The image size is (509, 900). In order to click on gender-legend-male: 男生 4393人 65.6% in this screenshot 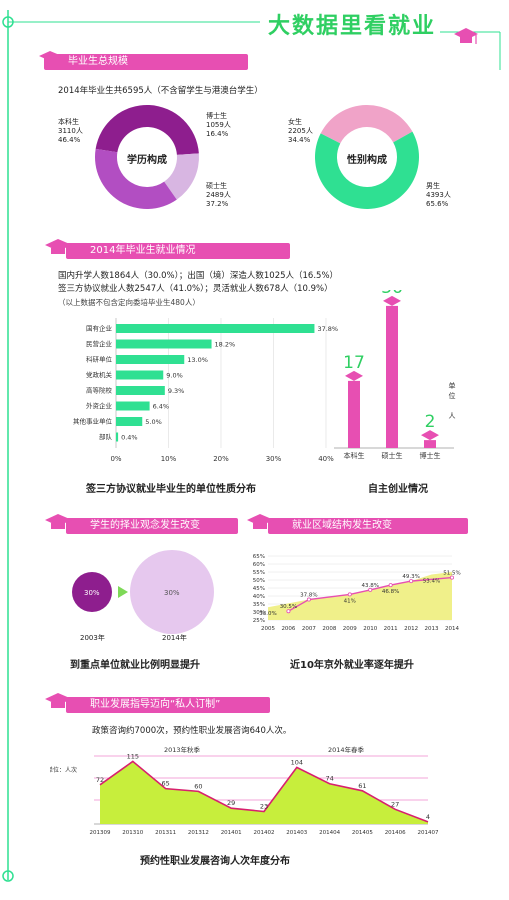, I will do `click(438, 195)`.